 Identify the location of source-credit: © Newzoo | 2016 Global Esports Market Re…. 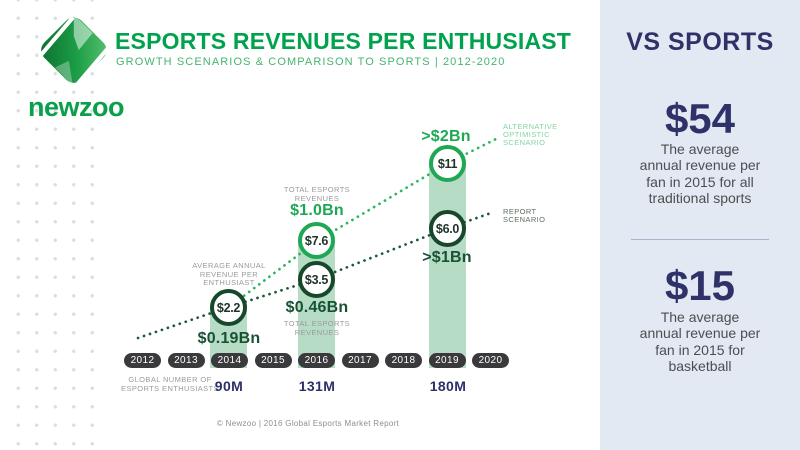
(308, 423).